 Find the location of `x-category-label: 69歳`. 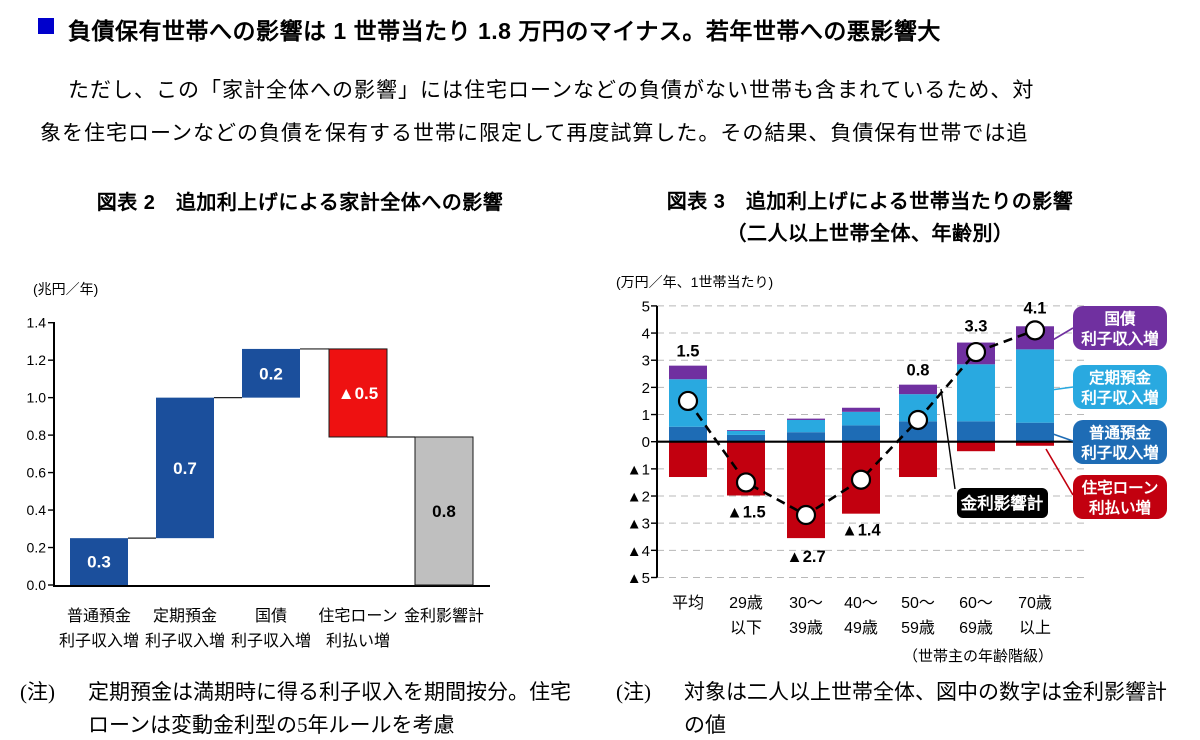

x-category-label: 69歳 is located at coordinates (976, 628).